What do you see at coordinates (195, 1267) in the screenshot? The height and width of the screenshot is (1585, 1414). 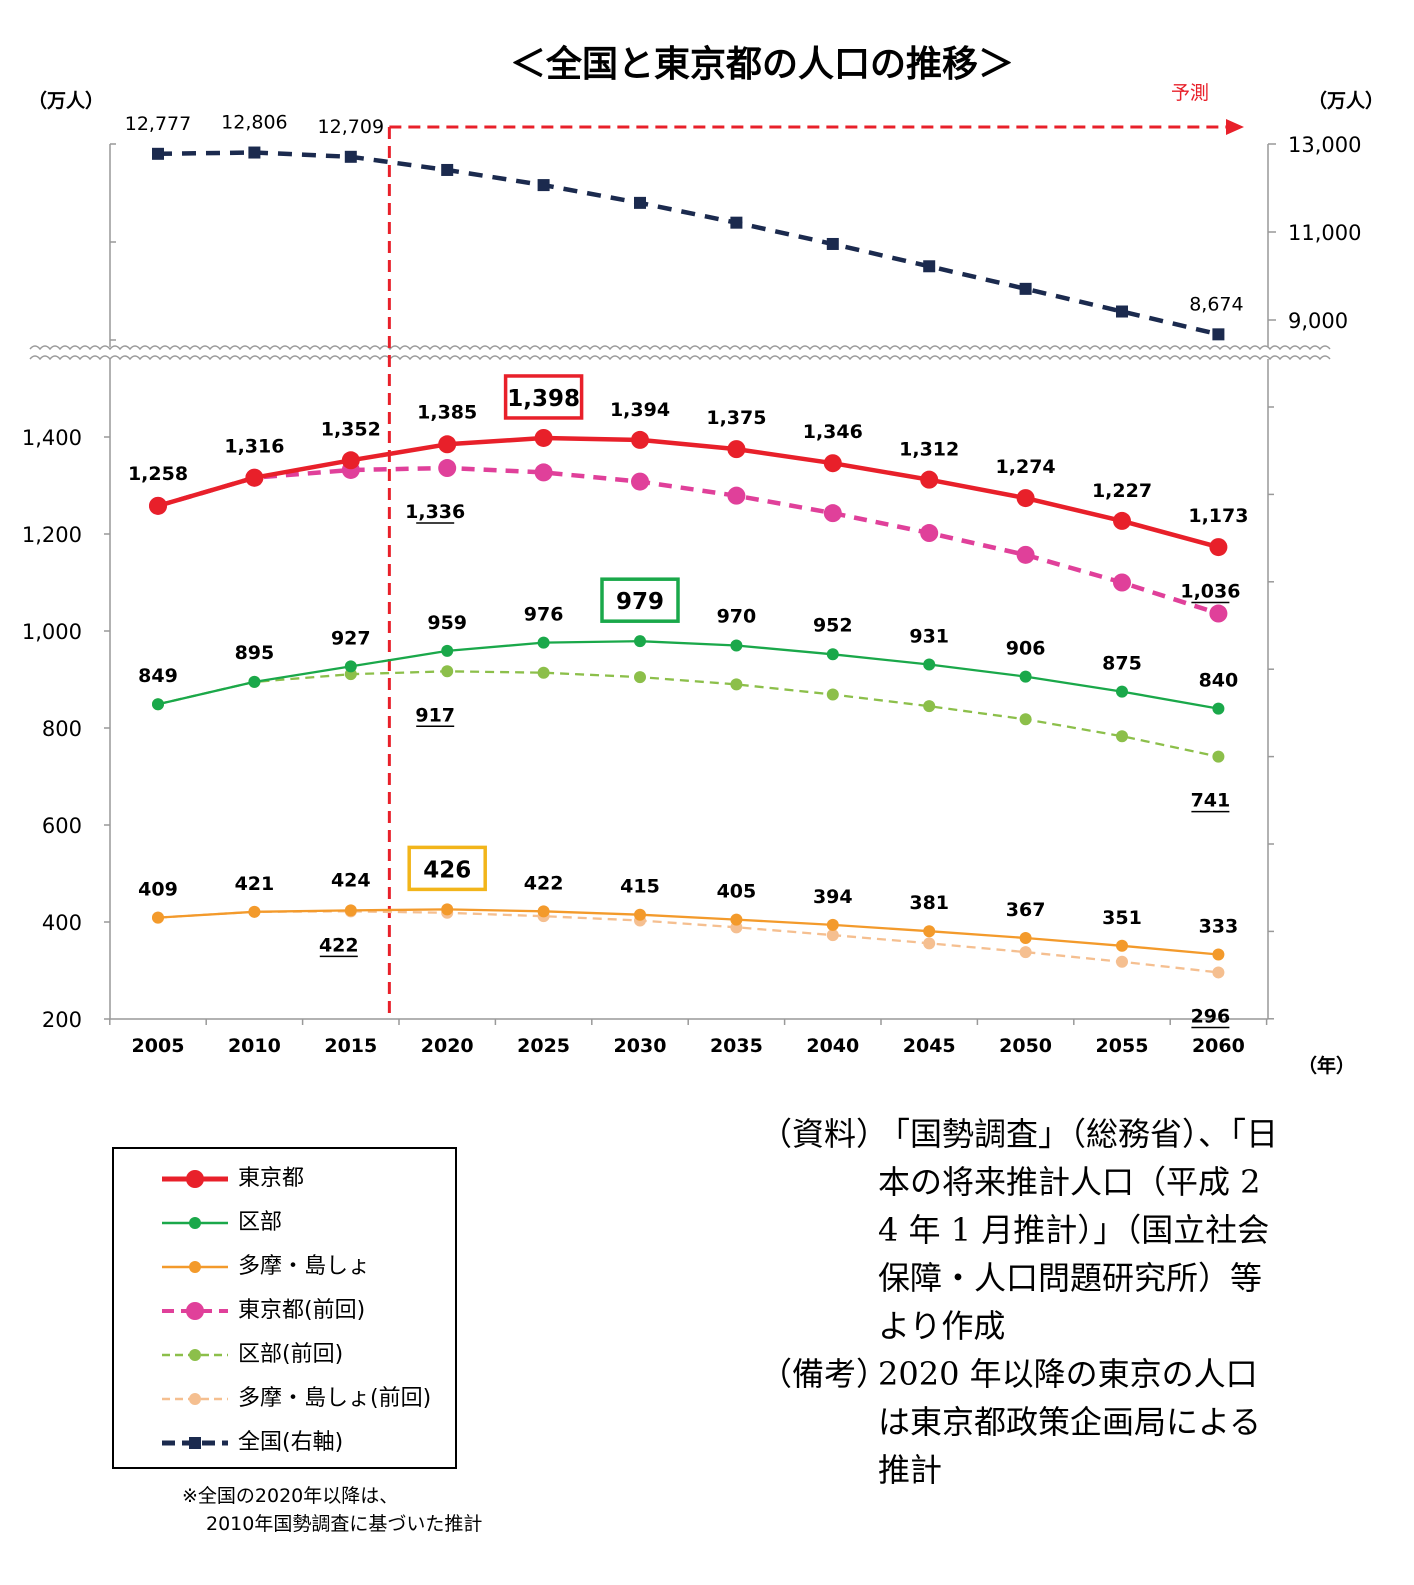 I see `legend-swatch-tama` at bounding box center [195, 1267].